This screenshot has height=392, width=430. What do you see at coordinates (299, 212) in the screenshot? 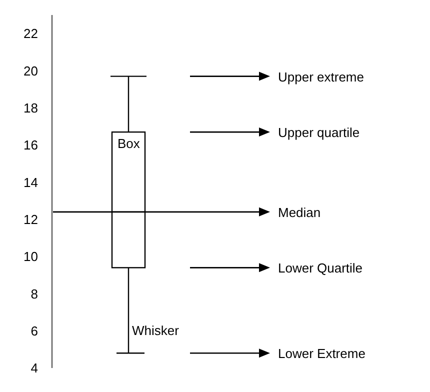
I see `text: Median` at bounding box center [299, 212].